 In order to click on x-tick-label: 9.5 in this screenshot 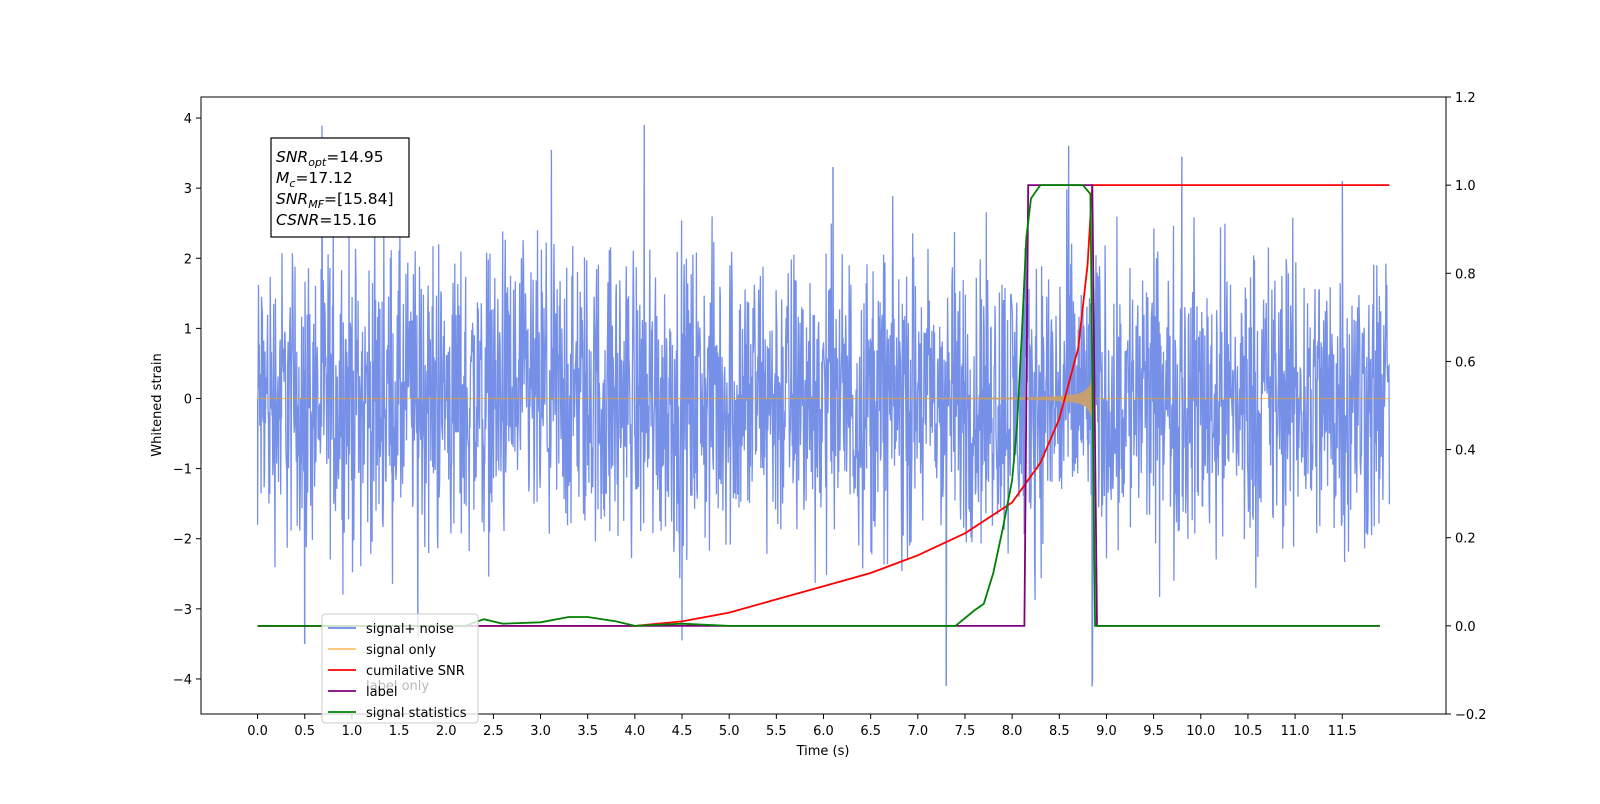, I will do `click(1153, 731)`.